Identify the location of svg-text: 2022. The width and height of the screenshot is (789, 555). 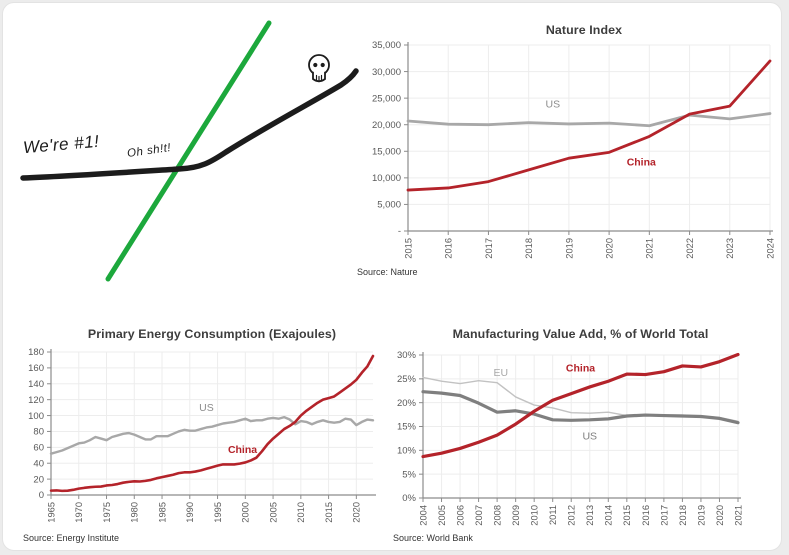
(690, 248).